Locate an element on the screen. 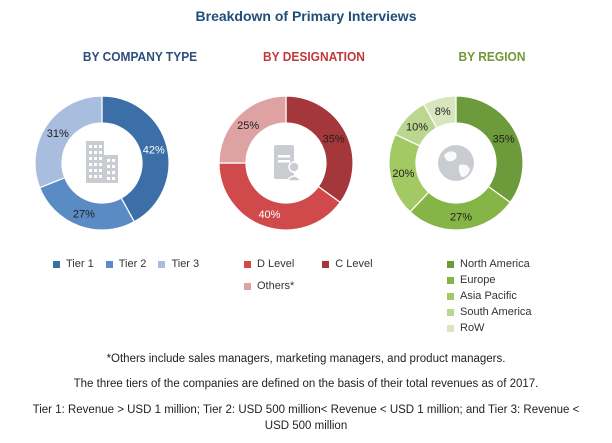 The height and width of the screenshot is (443, 612). slice-label-d-level: 40% is located at coordinates (269, 215).